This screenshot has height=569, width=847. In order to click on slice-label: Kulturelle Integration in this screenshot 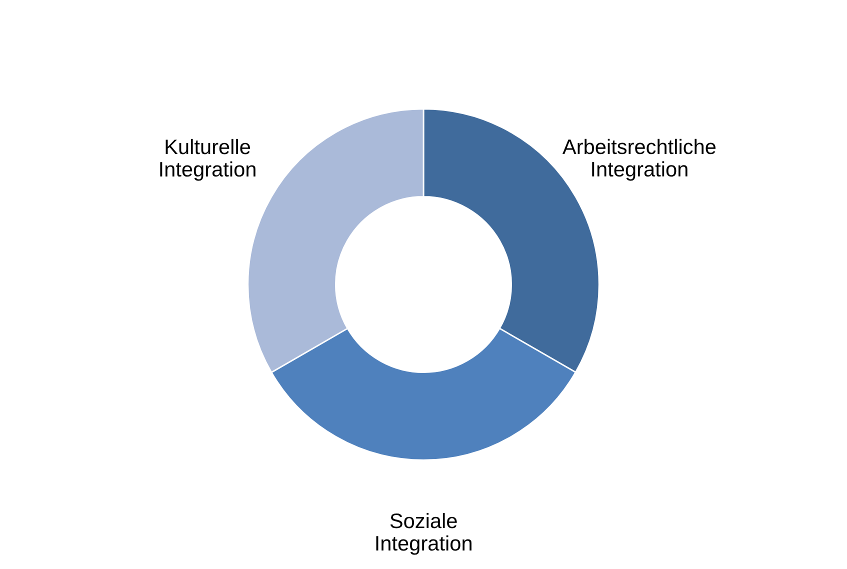, I will do `click(208, 159)`.